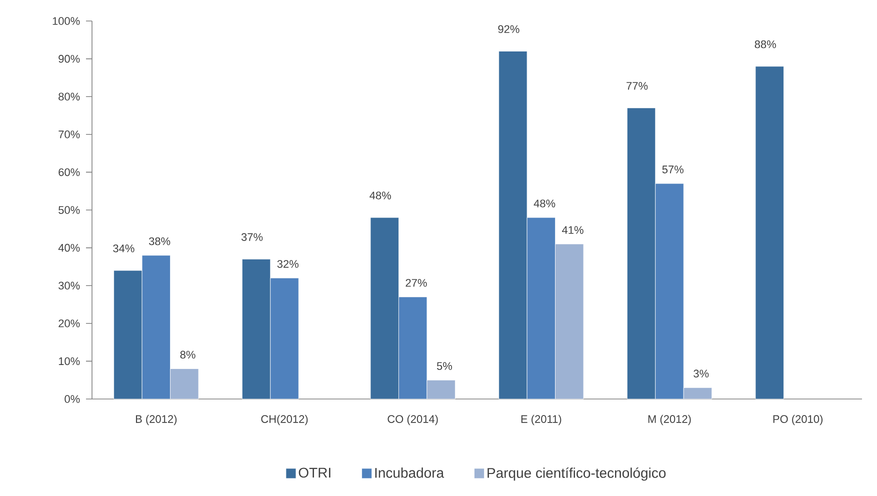 The width and height of the screenshot is (877, 496). What do you see at coordinates (69, 58) in the screenshot?
I see `y-tick-label: 90%` at bounding box center [69, 58].